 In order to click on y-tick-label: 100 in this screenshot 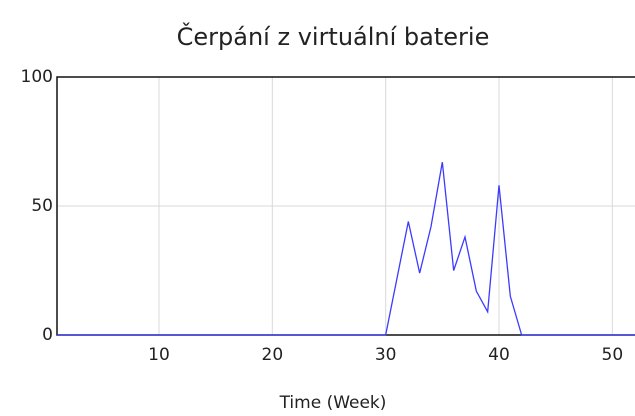, I will do `click(37, 77)`.